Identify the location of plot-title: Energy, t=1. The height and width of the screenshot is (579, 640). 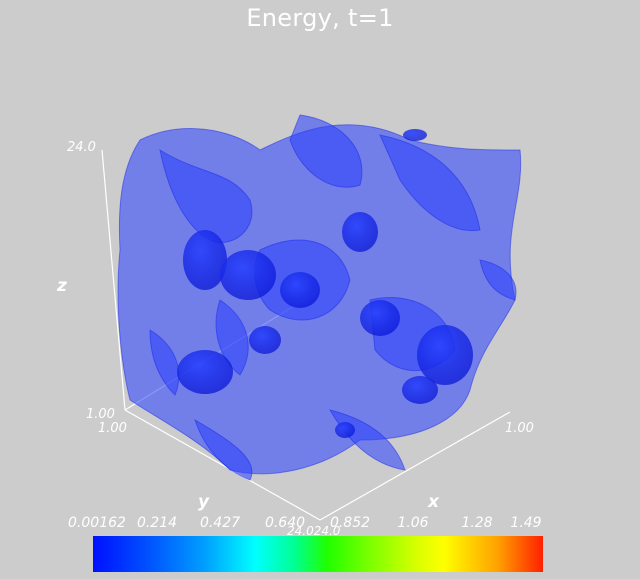
(320, 18).